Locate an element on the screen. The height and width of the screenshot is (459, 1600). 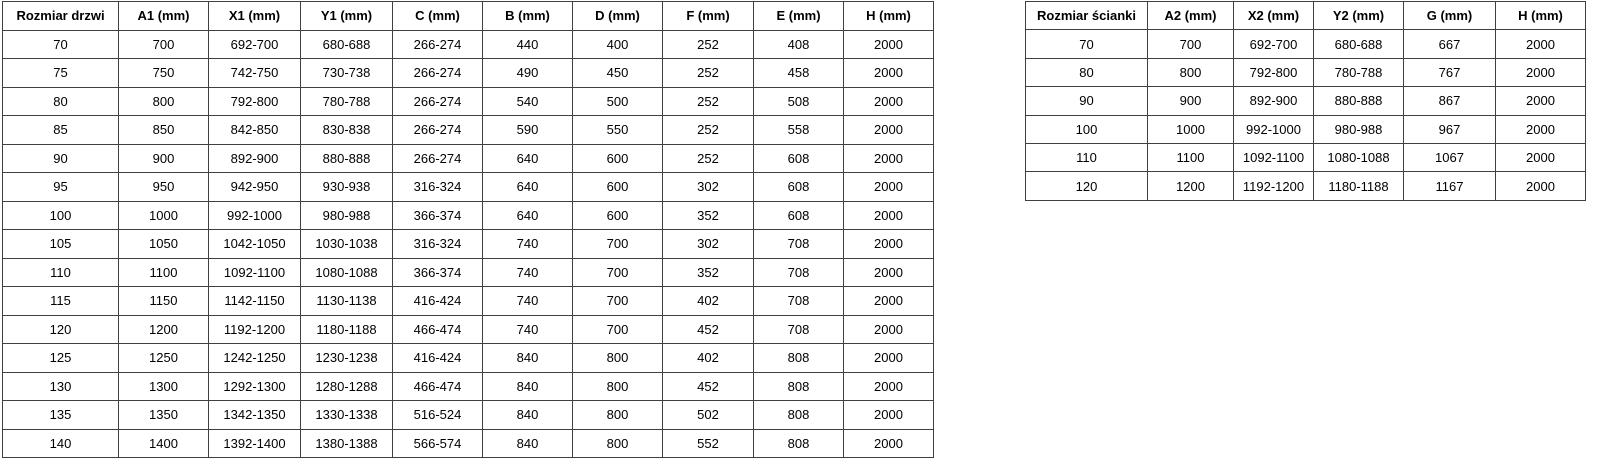
table-cell: 742-750 is located at coordinates (254, 73).